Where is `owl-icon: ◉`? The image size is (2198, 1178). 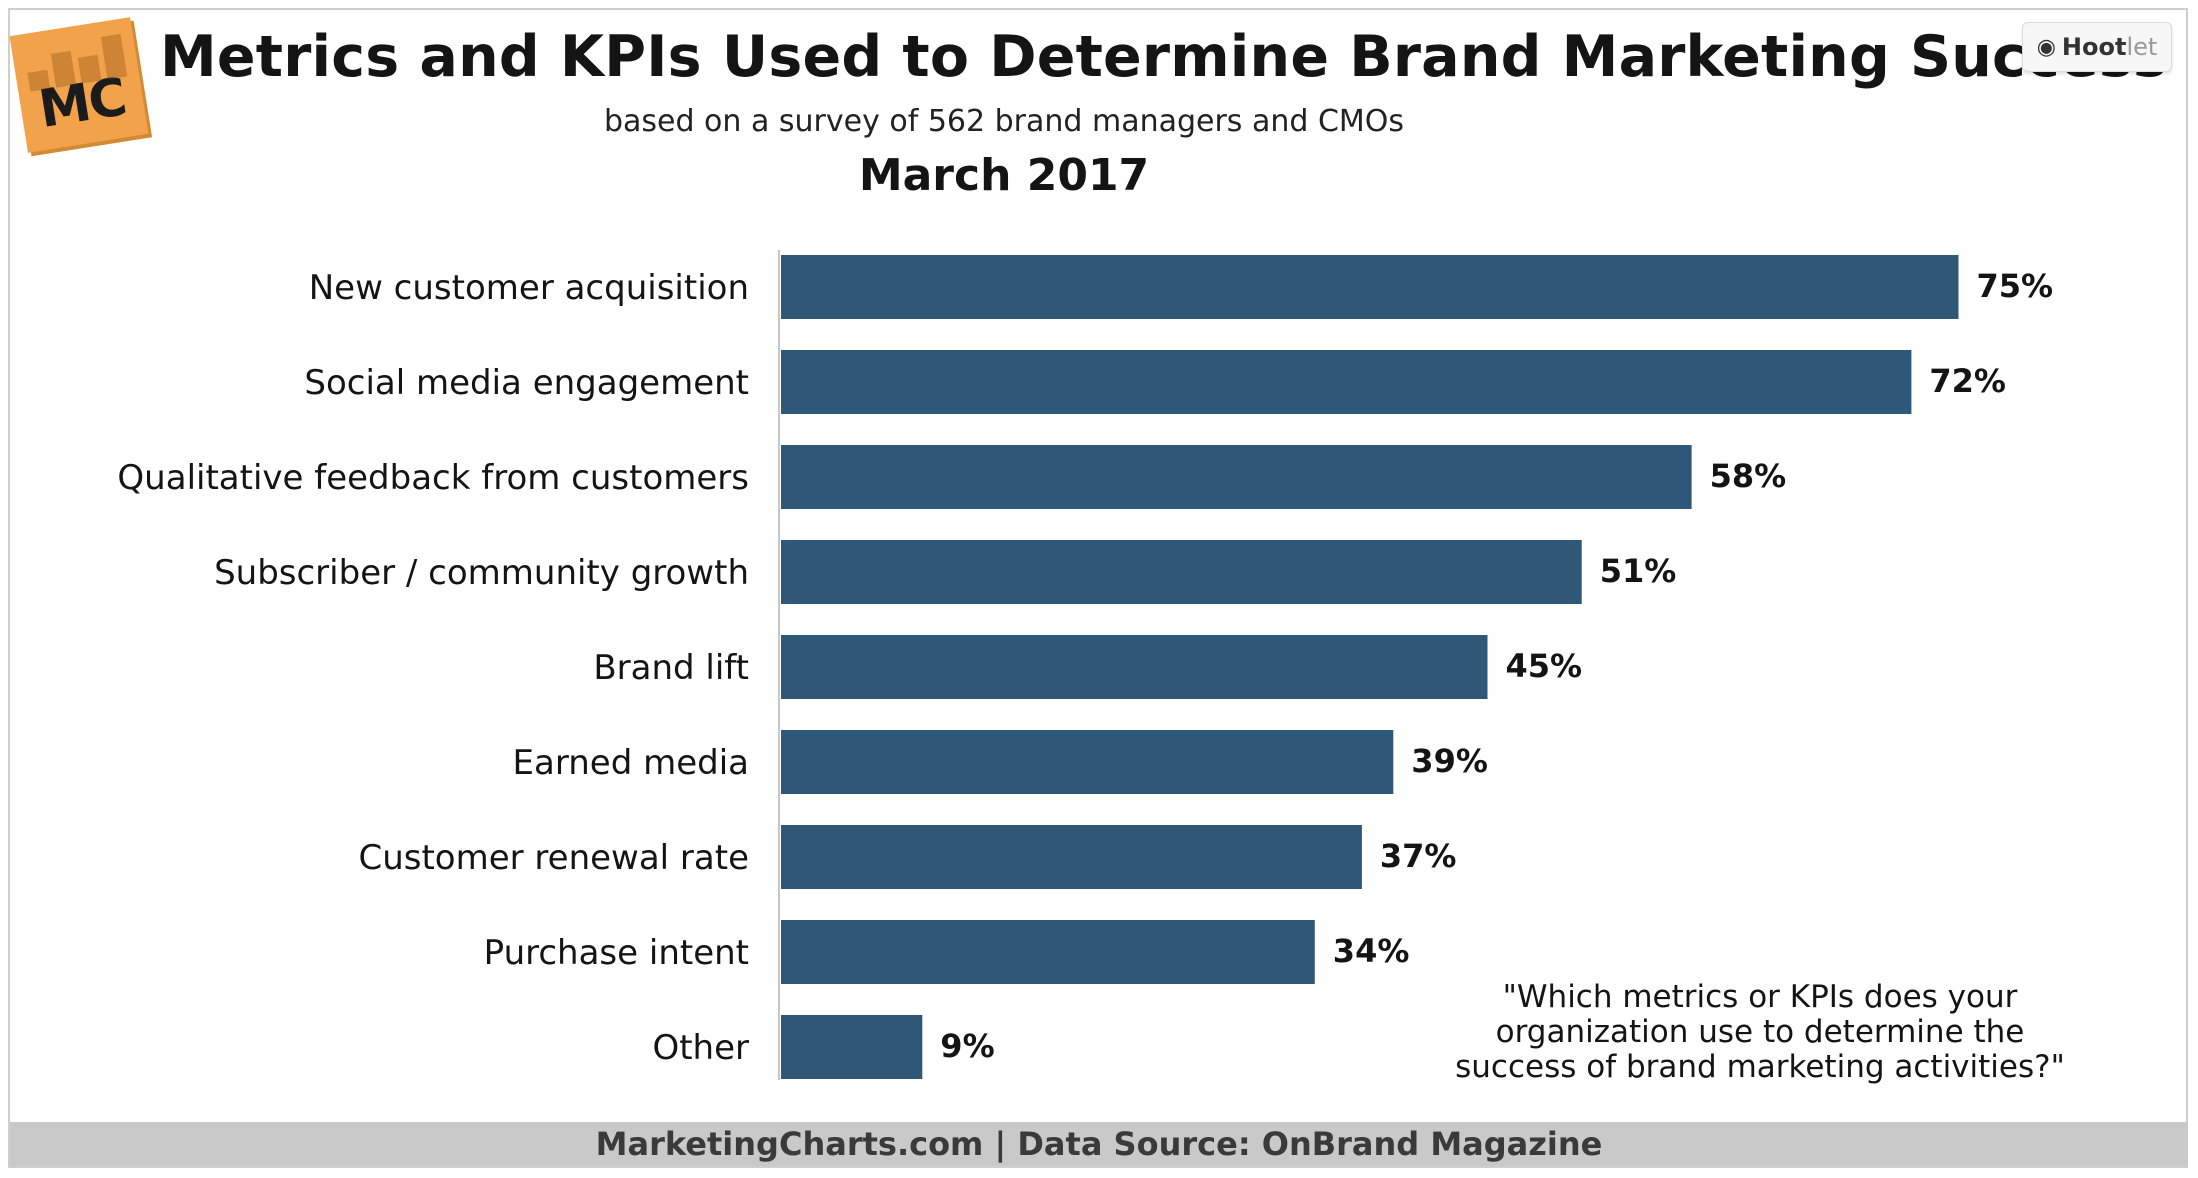 owl-icon: ◉ is located at coordinates (2046, 47).